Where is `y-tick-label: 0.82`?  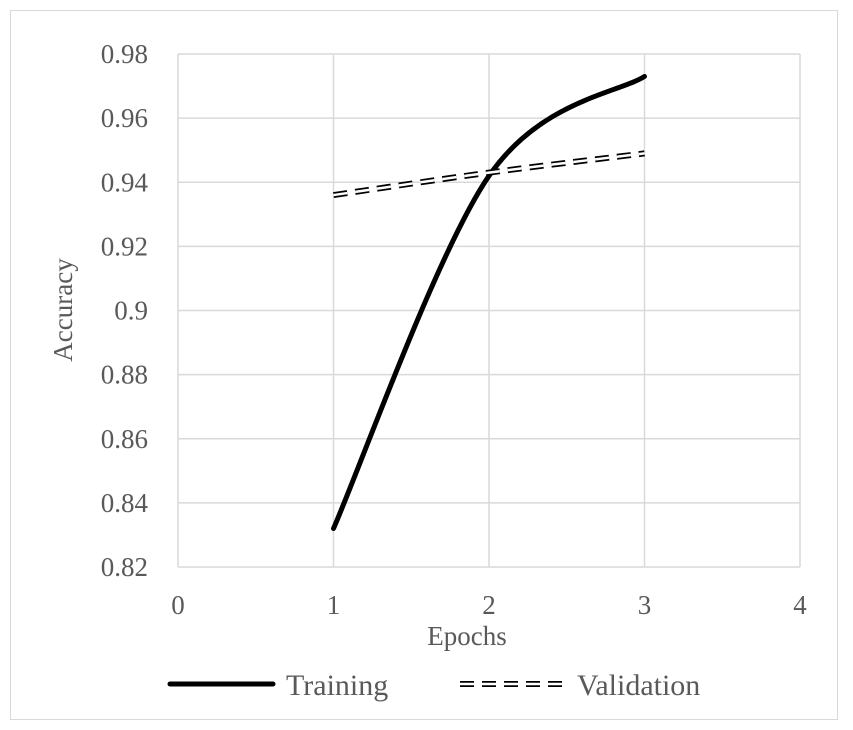
y-tick-label: 0.82 is located at coordinates (124, 567).